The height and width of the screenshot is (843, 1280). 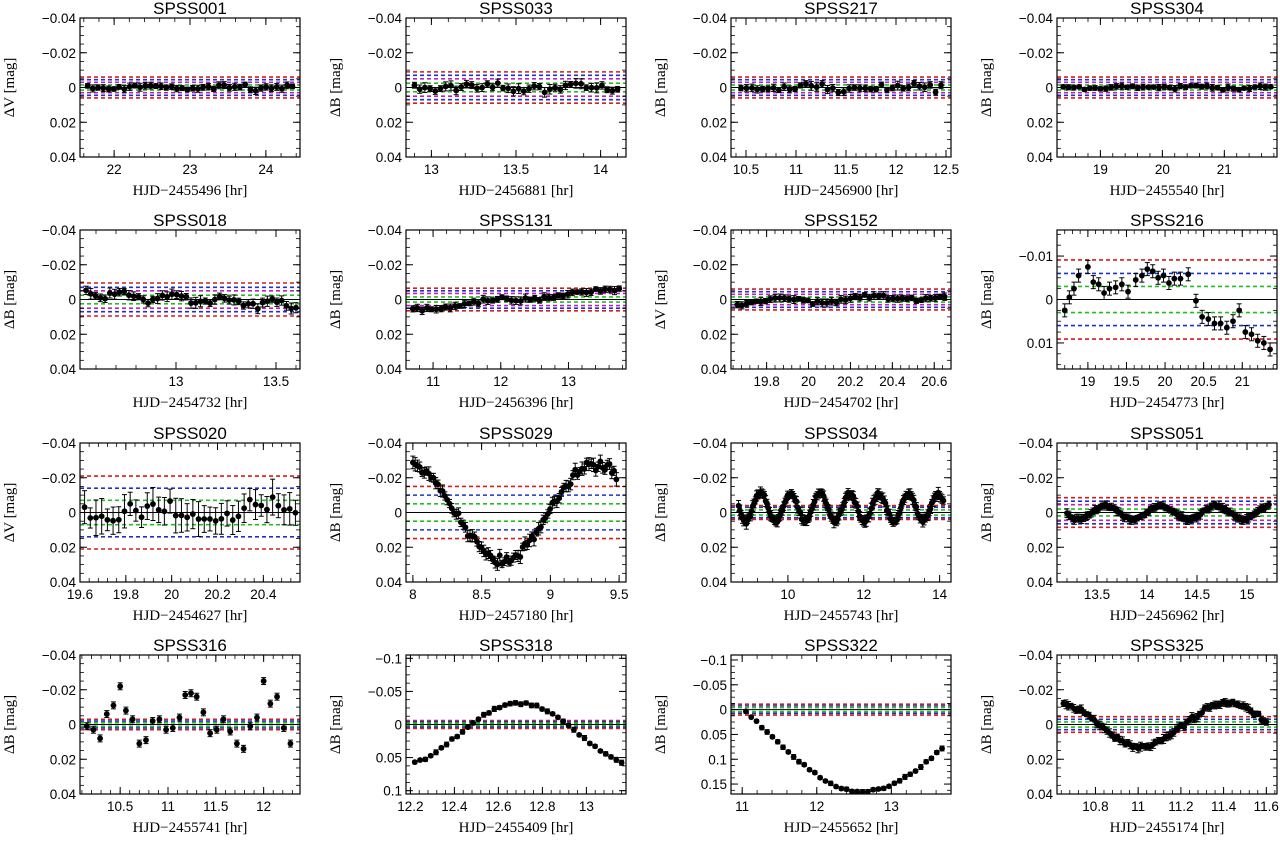 What do you see at coordinates (190, 403) in the screenshot?
I see `x-axis-label: HJD−2454732 [hr]` at bounding box center [190, 403].